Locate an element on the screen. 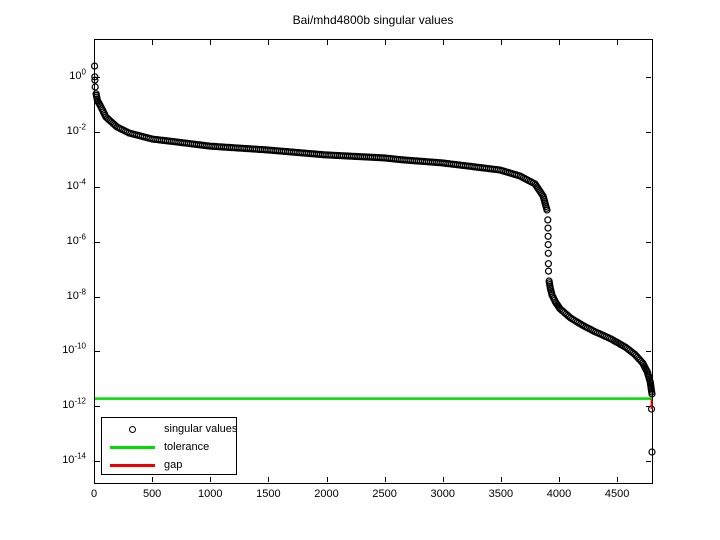 The image size is (720, 540). legend: singular values tolerance gap is located at coordinates (169, 446).